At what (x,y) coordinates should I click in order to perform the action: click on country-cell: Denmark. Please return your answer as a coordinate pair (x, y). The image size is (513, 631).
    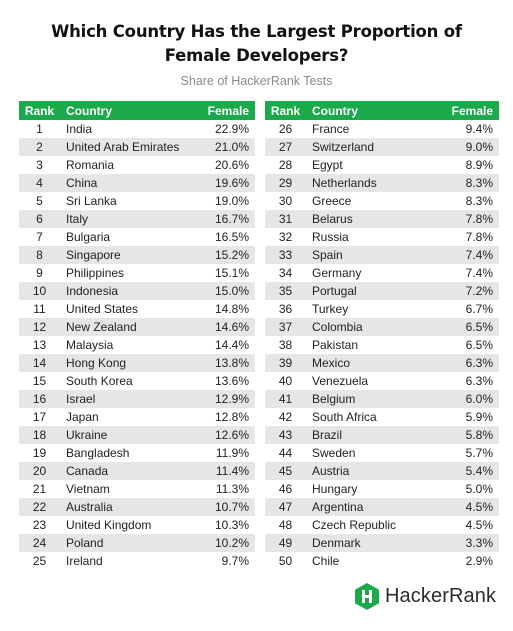
    Looking at the image, I should click on (370, 543).